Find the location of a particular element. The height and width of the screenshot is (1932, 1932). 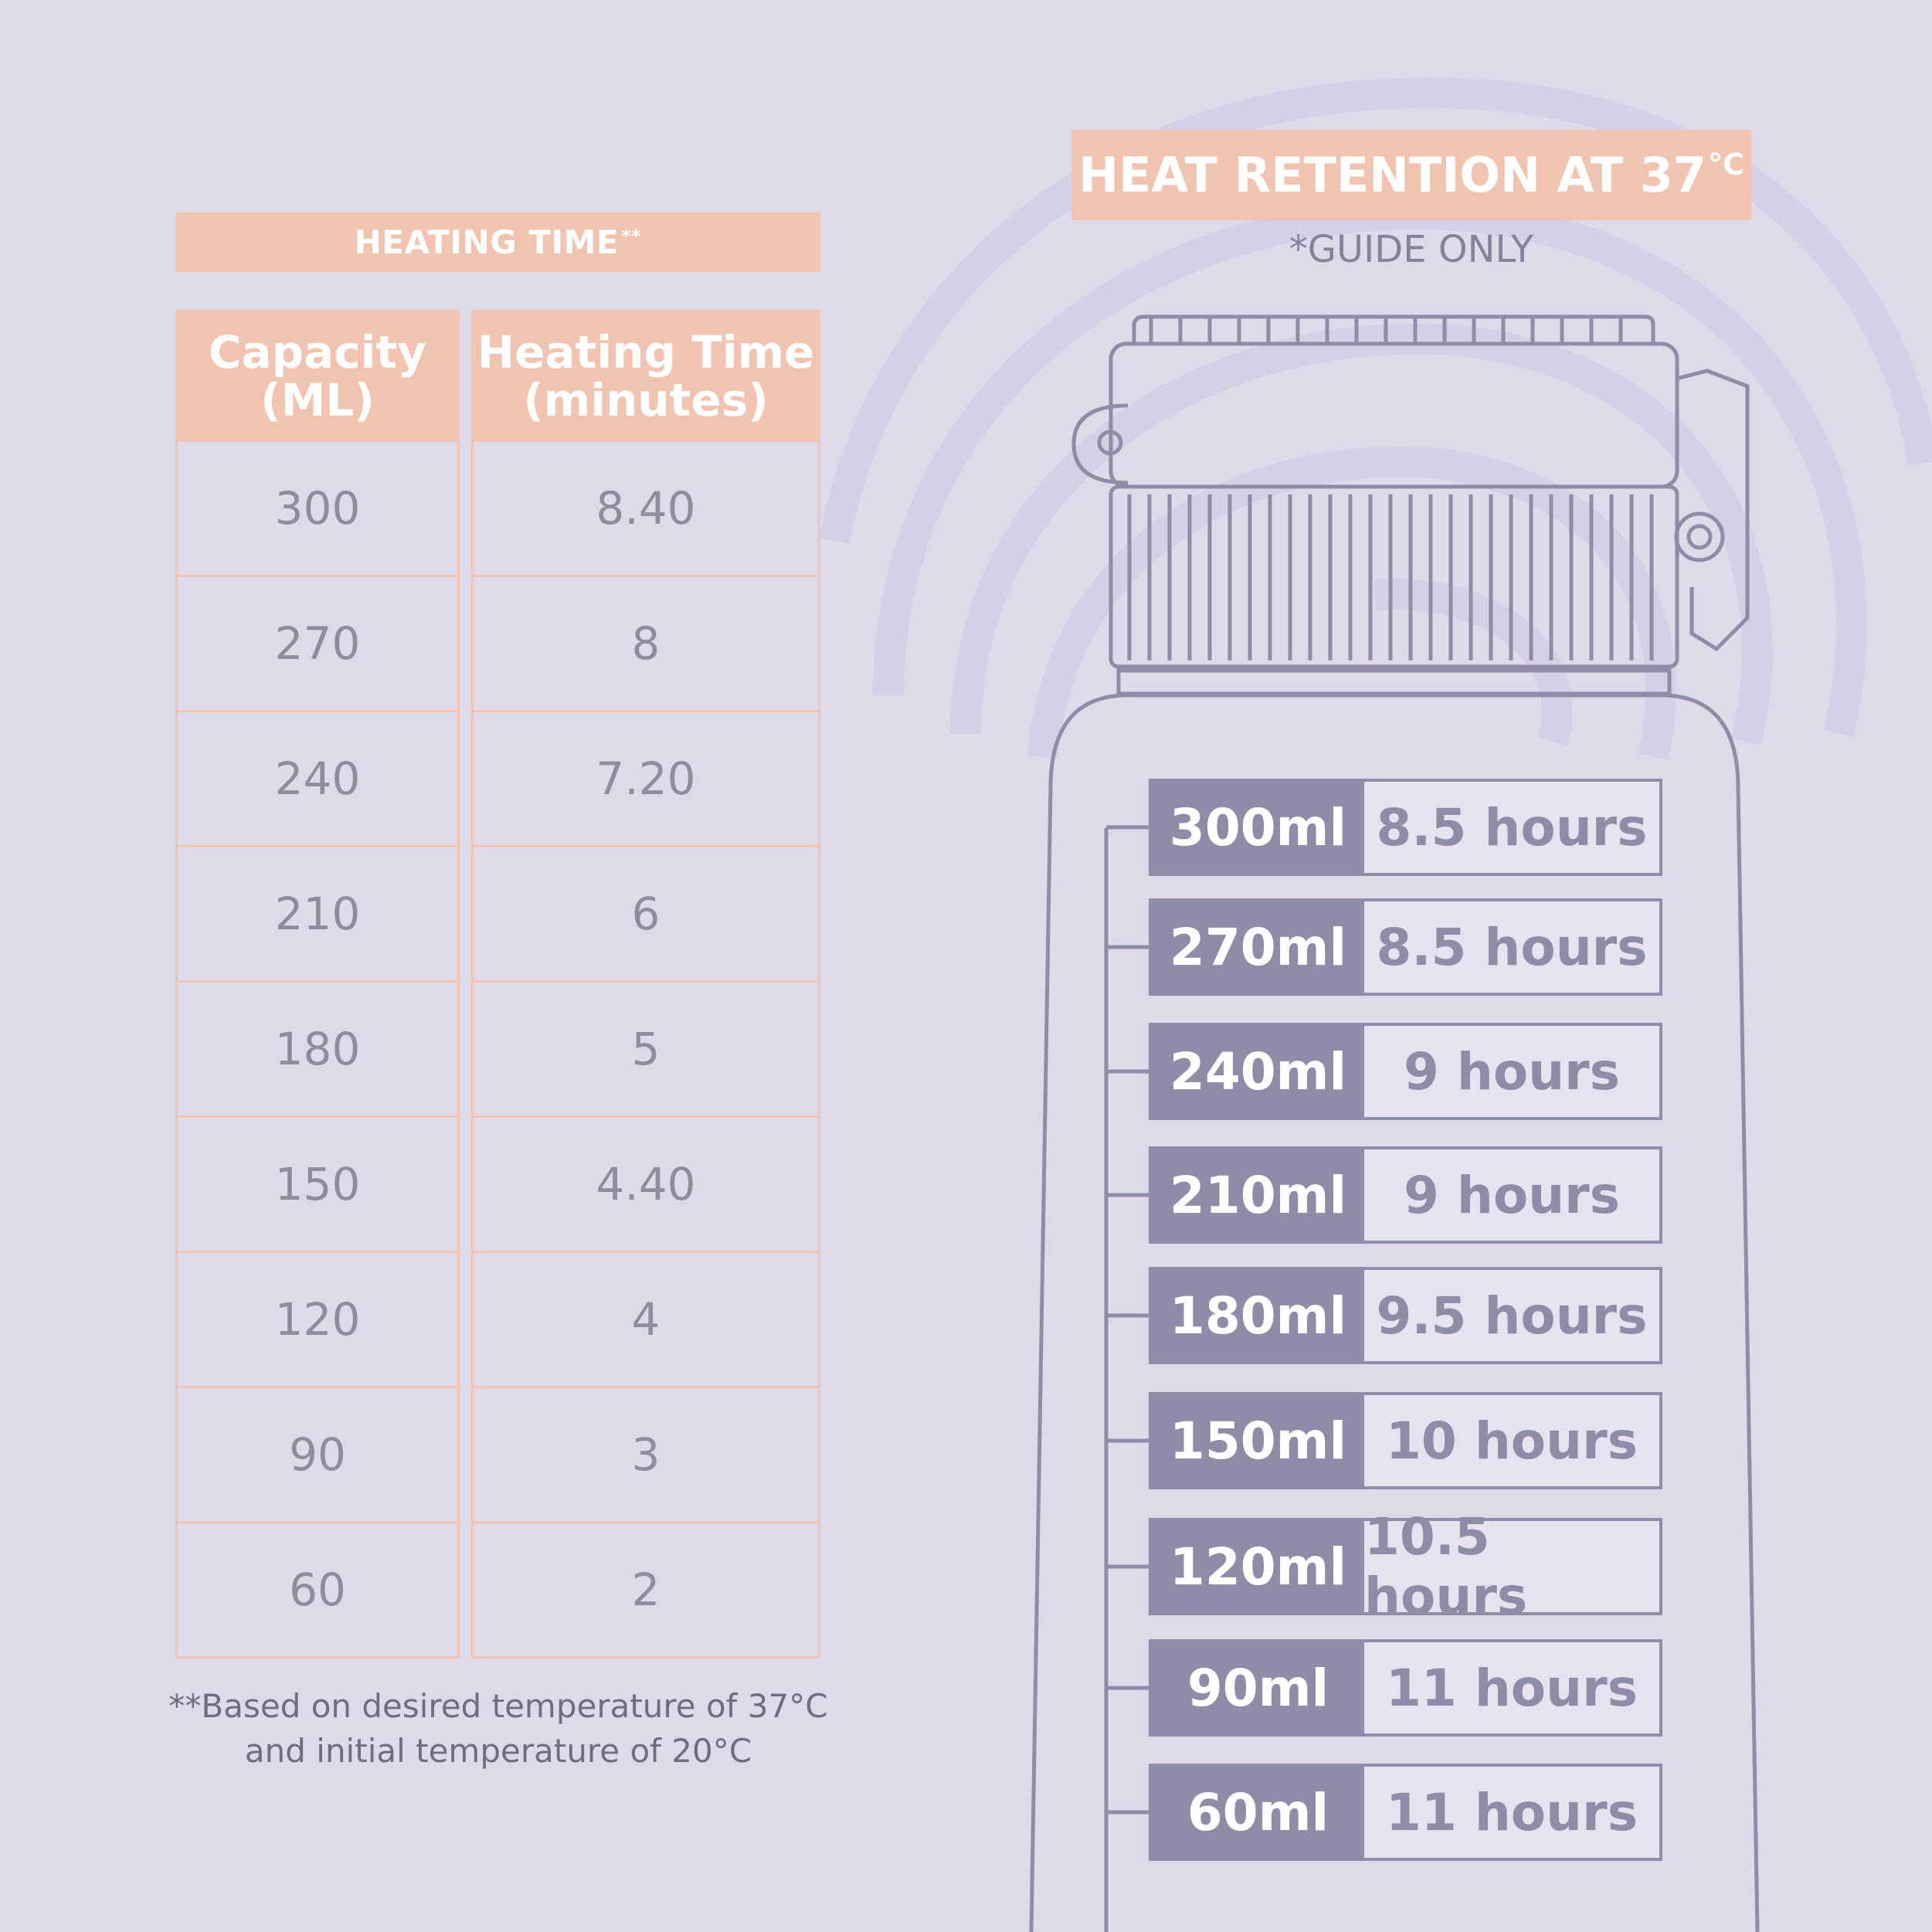

capacity-header-line1: Capacity is located at coordinates (318, 352).